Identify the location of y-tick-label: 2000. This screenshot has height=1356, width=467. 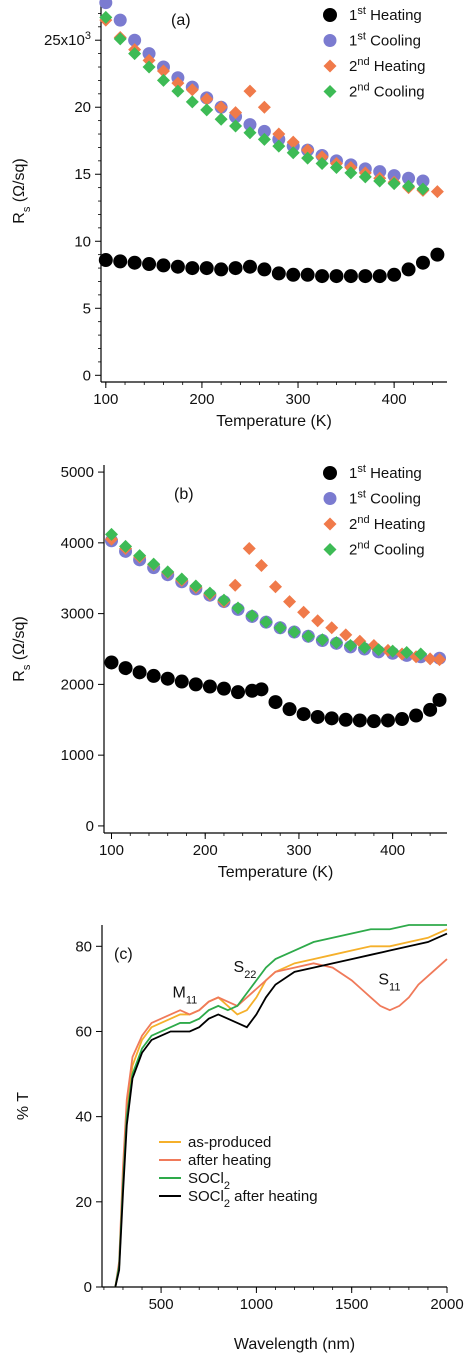
(77, 684).